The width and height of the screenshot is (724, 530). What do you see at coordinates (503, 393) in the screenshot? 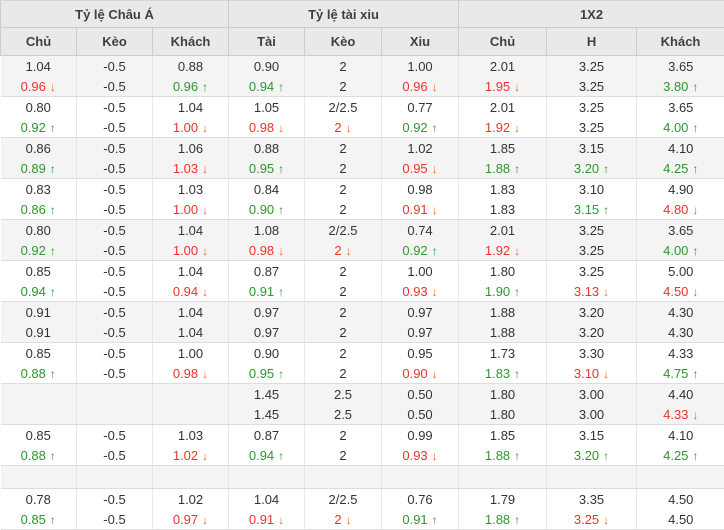
I see `odds-cell: 1.80` at bounding box center [503, 393].